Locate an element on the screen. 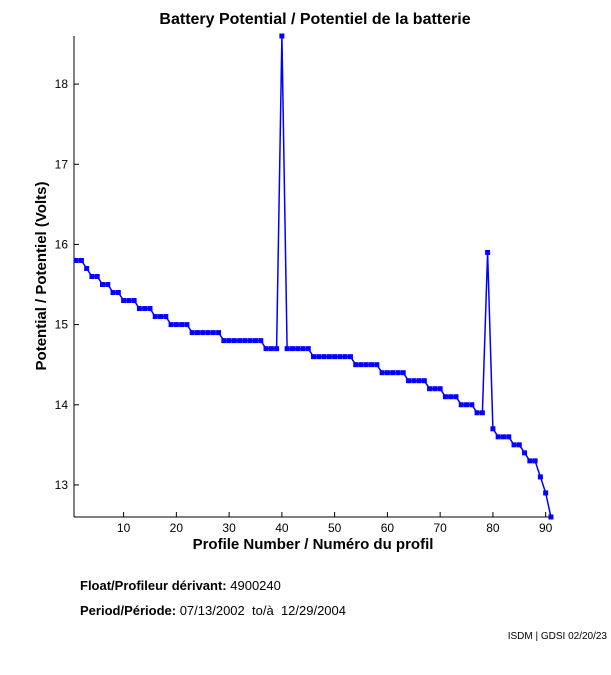  x-tick-label: 30 is located at coordinates (229, 528).